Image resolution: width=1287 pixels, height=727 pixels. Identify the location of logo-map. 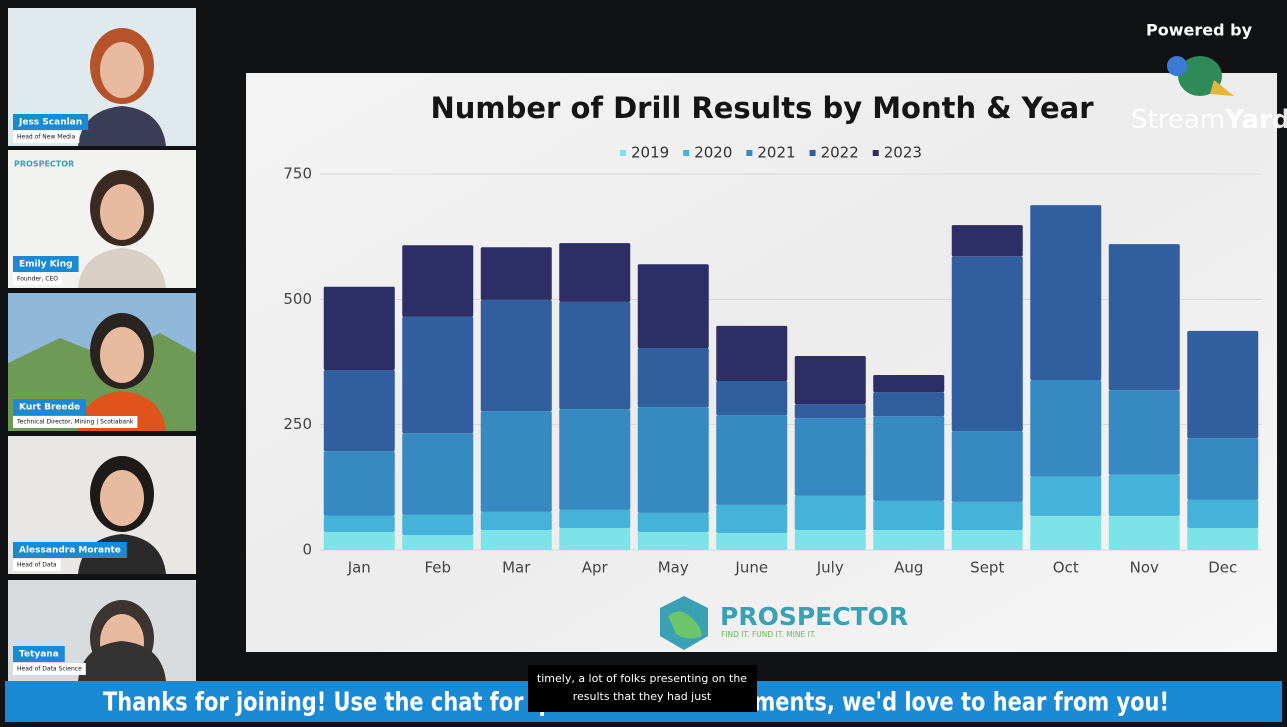
(685, 625).